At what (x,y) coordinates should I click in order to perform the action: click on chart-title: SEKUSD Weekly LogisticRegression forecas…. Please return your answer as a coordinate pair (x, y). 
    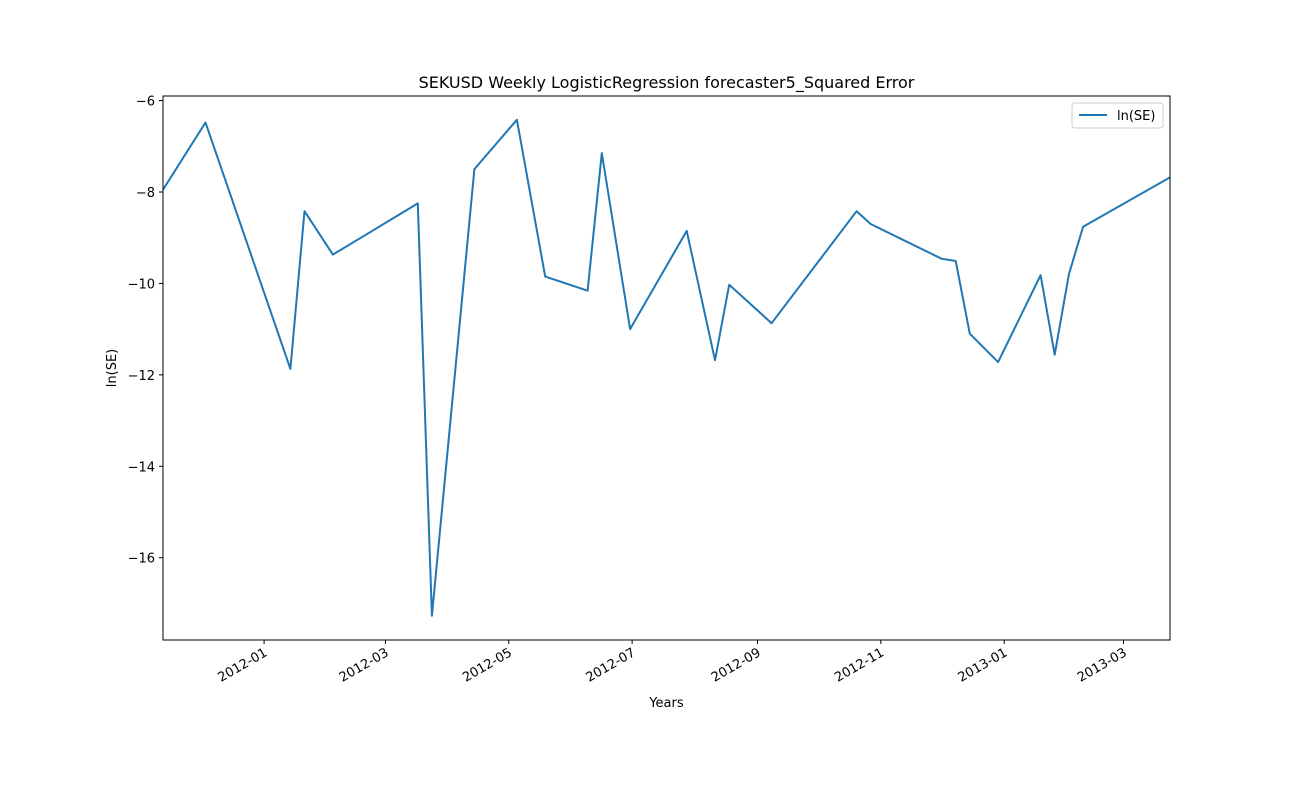
    Looking at the image, I should click on (667, 83).